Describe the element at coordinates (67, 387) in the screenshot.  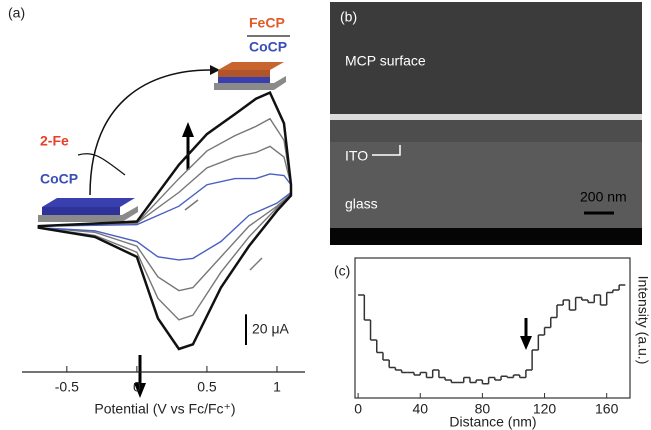
I see `x-tick-label: -0.5` at that location.